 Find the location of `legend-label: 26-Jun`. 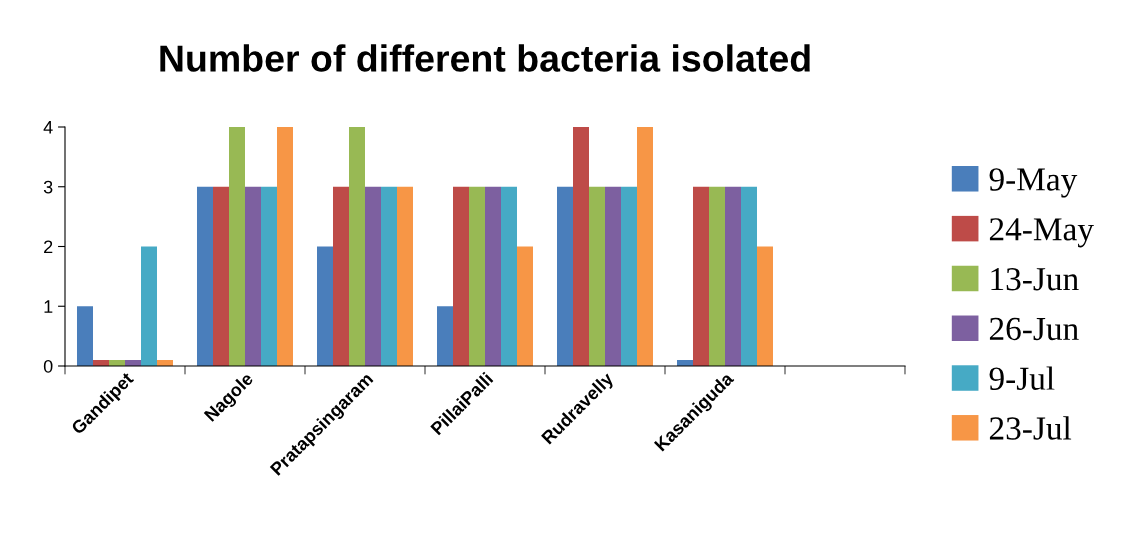

legend-label: 26-Jun is located at coordinates (1034, 329).